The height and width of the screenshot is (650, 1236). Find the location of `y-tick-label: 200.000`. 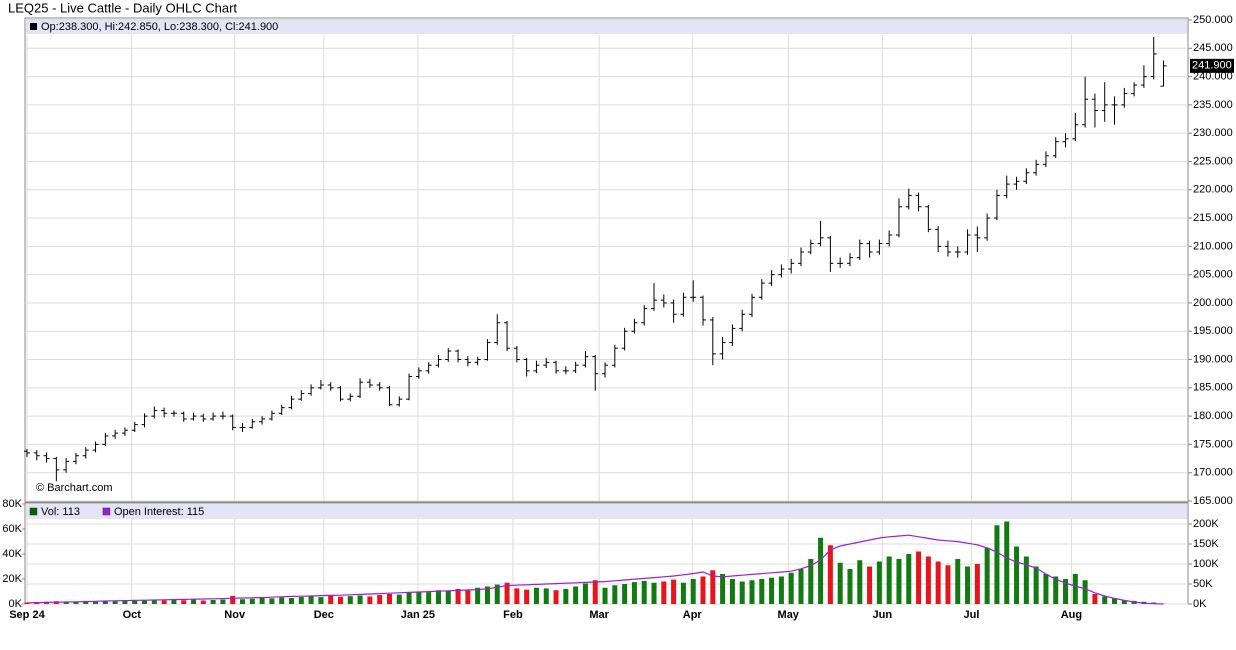

y-tick-label: 200.000 is located at coordinates (1213, 303).